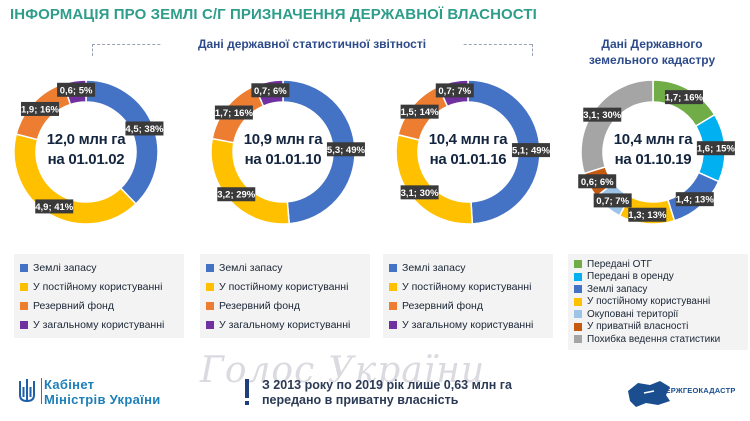  What do you see at coordinates (658, 339) in the screenshot?
I see `legend-item: Похибка ведення статистики` at bounding box center [658, 339].